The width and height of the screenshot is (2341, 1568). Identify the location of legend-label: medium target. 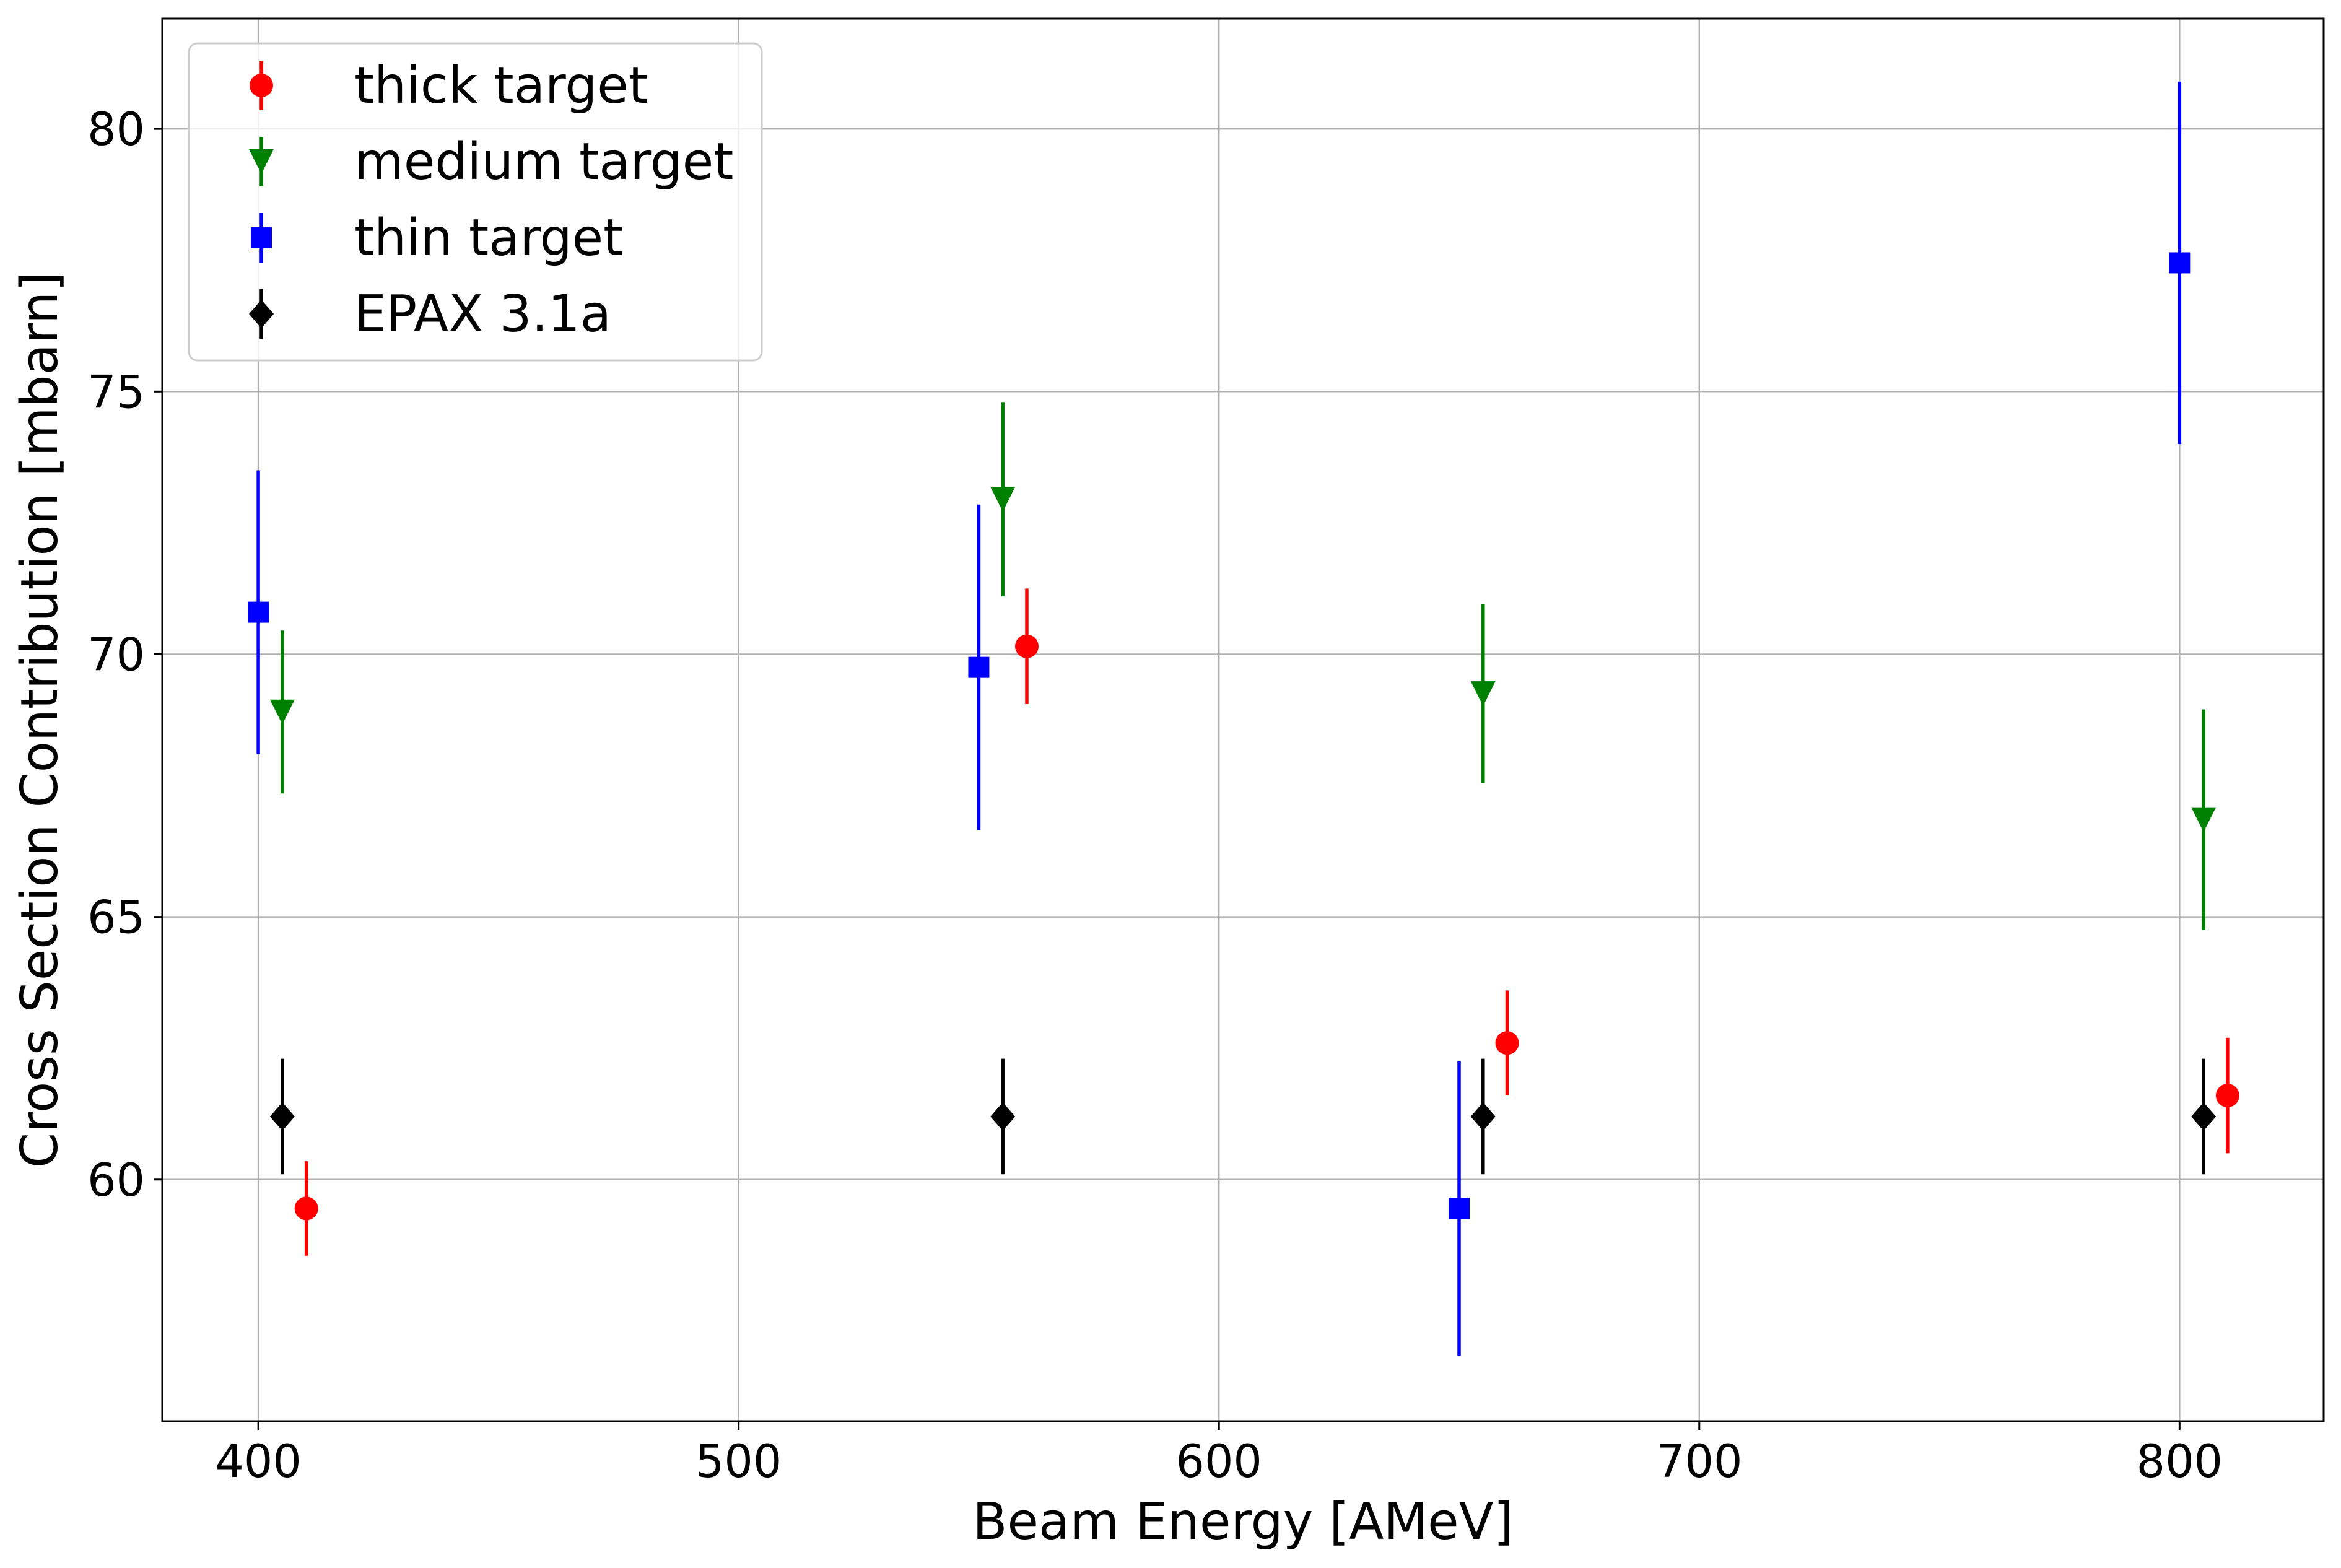
(543, 162).